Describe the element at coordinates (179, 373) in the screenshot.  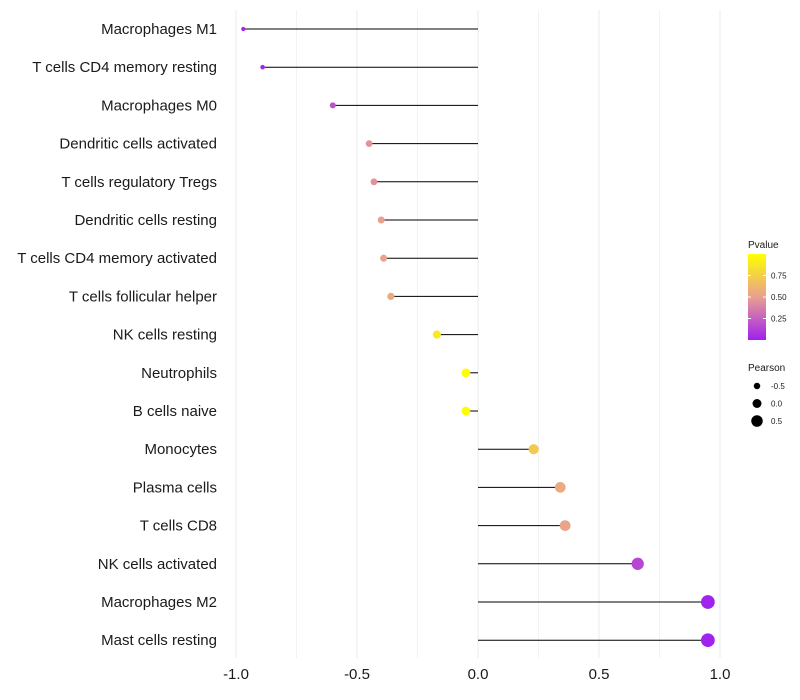
I see `category-label: Neutrophils` at that location.